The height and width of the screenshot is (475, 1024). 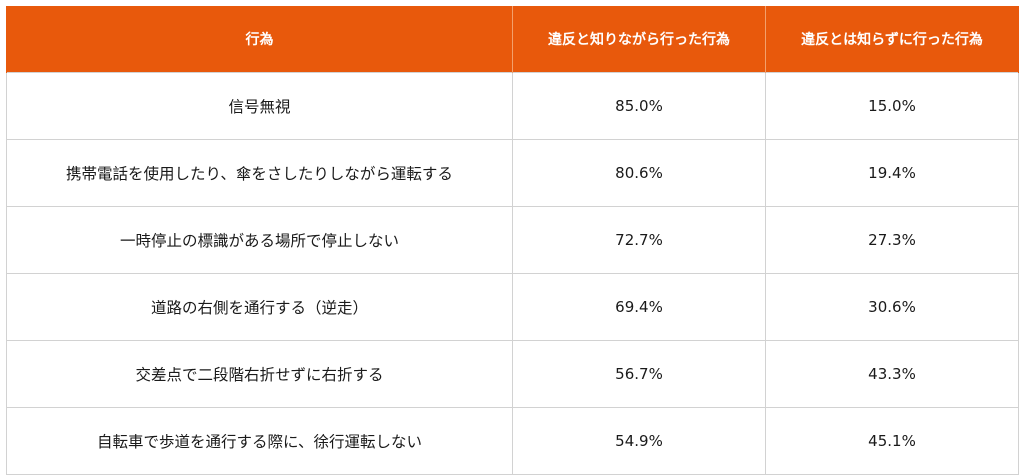 What do you see at coordinates (259, 441) in the screenshot?
I see `act-cell: 自転車で歩道を通行する際に、徐行運転しない` at bounding box center [259, 441].